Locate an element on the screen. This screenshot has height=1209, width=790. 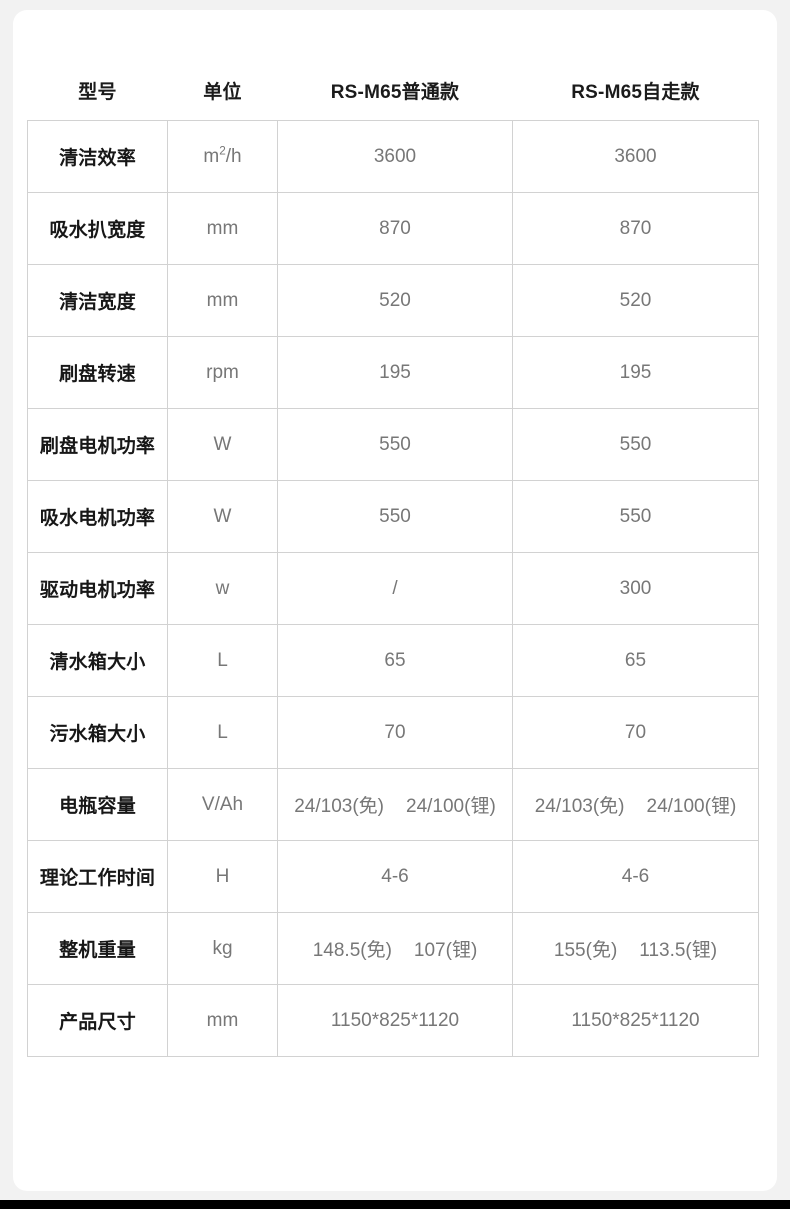
cell-standard: 65 is located at coordinates (395, 660).